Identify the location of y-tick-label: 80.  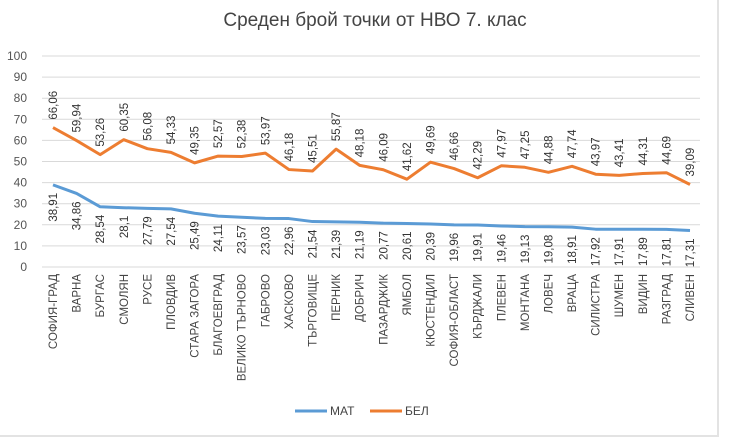
(21, 98).